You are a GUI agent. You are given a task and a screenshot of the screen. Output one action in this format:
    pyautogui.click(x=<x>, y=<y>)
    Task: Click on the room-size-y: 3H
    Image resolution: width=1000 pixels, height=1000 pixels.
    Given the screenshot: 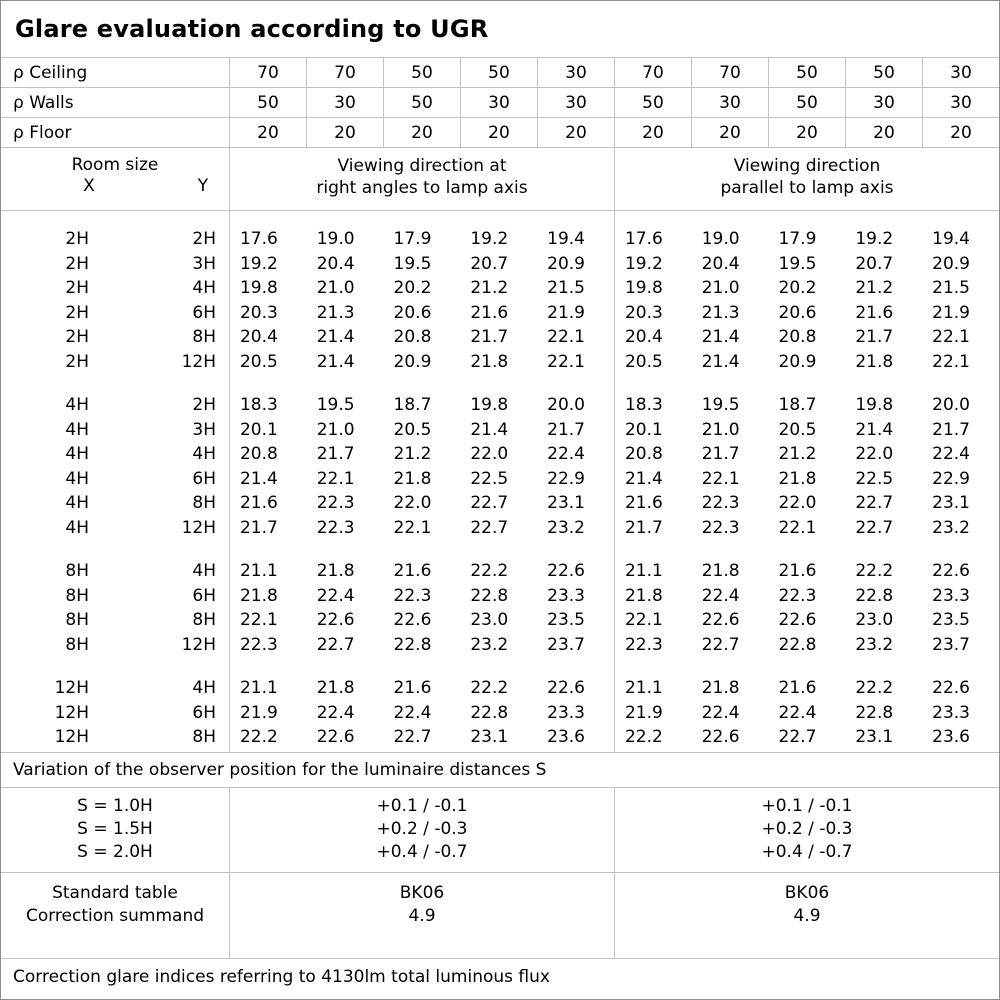 What is the action you would take?
    pyautogui.click(x=204, y=263)
    